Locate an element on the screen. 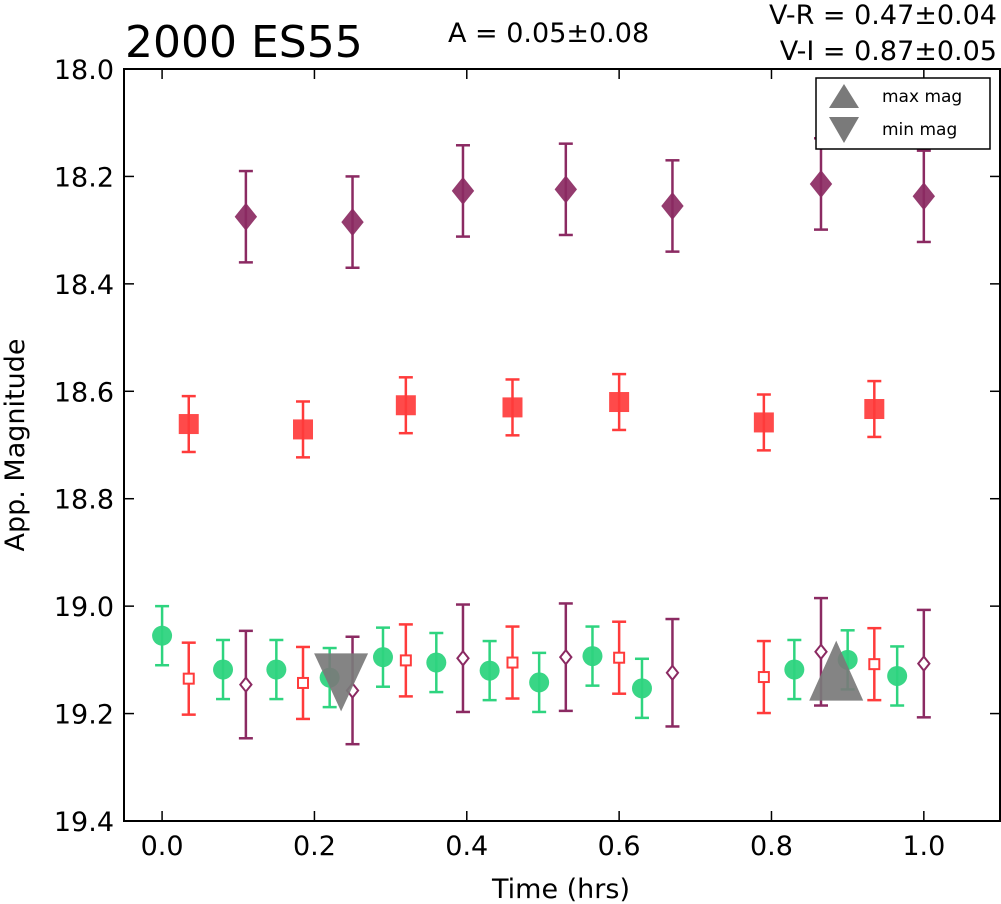 The width and height of the screenshot is (1001, 904). series-square-open is located at coordinates (531, 670).